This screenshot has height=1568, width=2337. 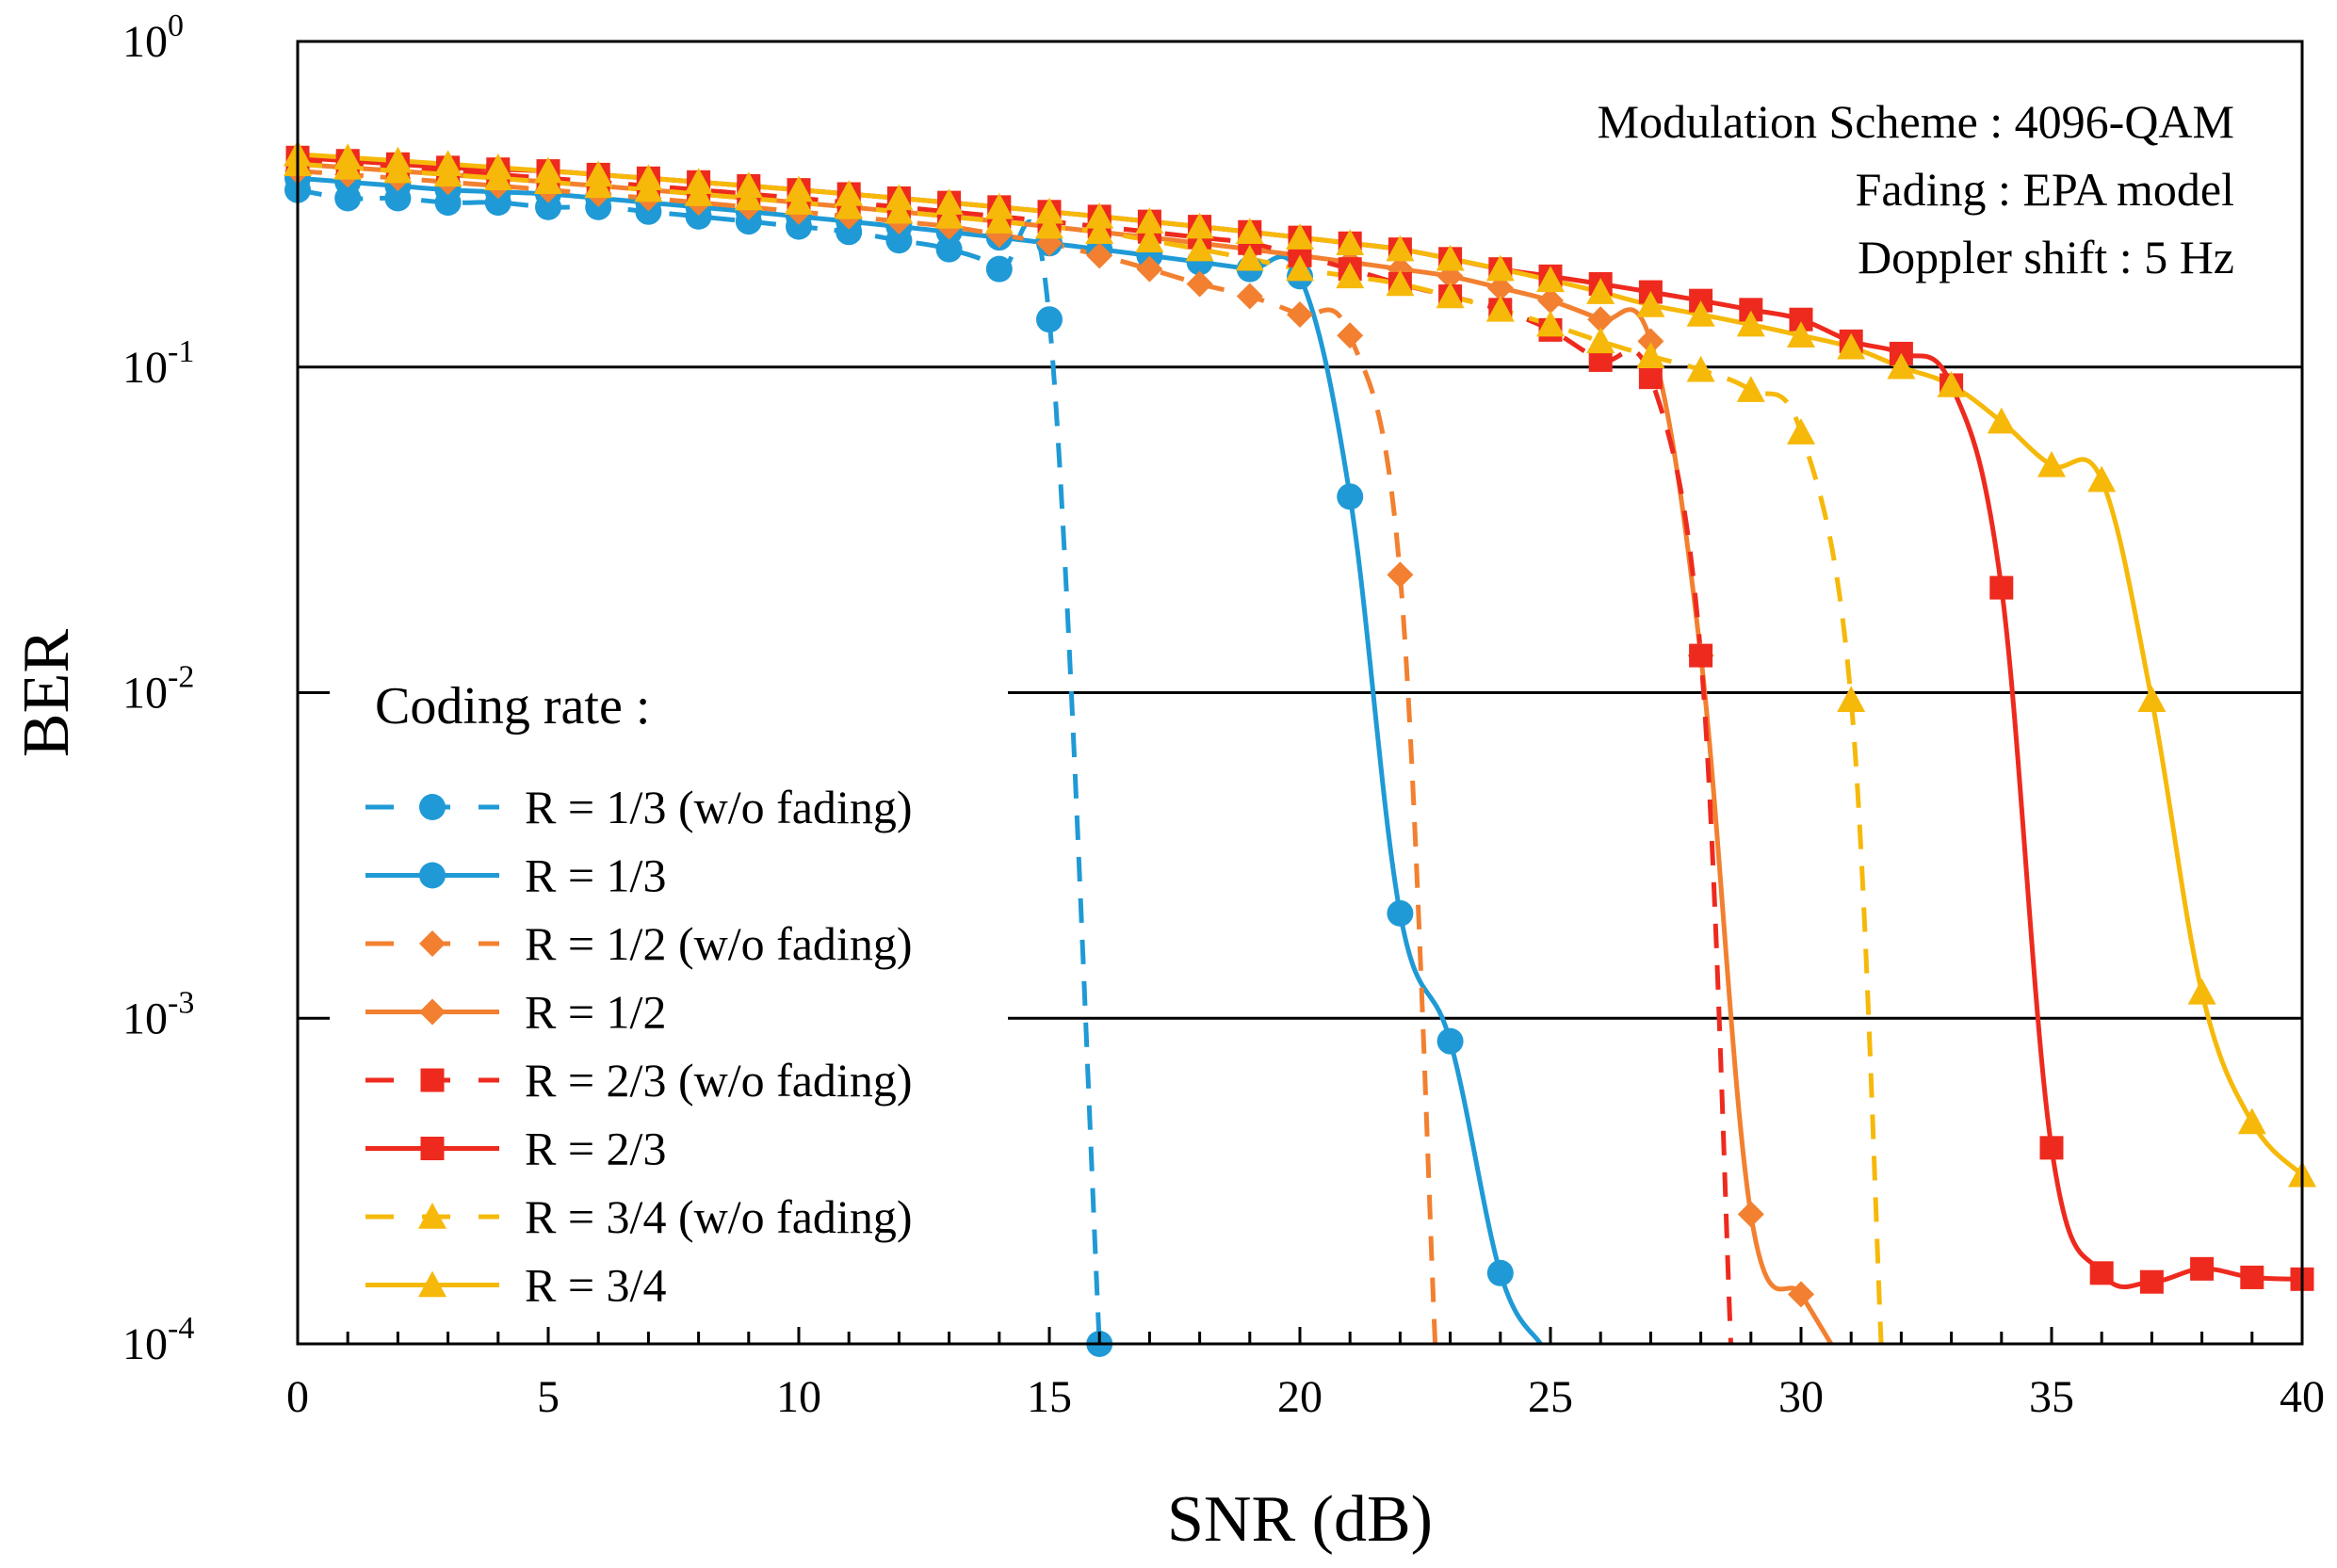 What do you see at coordinates (46, 693) in the screenshot?
I see `y-axis-label: BER` at bounding box center [46, 693].